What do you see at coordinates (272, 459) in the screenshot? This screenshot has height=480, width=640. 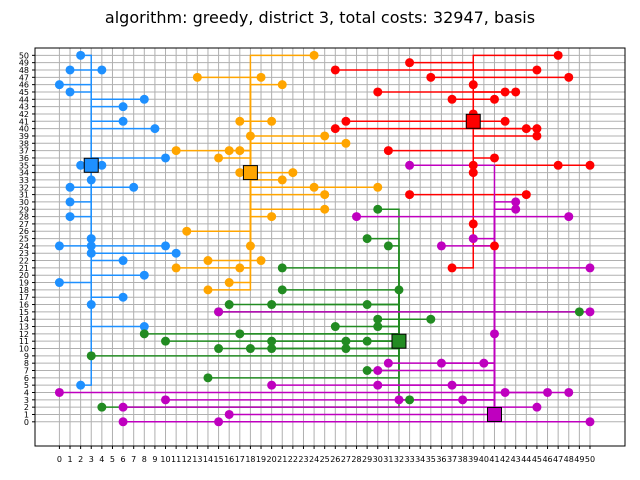 I see `x-tick-label: 20` at bounding box center [272, 459].